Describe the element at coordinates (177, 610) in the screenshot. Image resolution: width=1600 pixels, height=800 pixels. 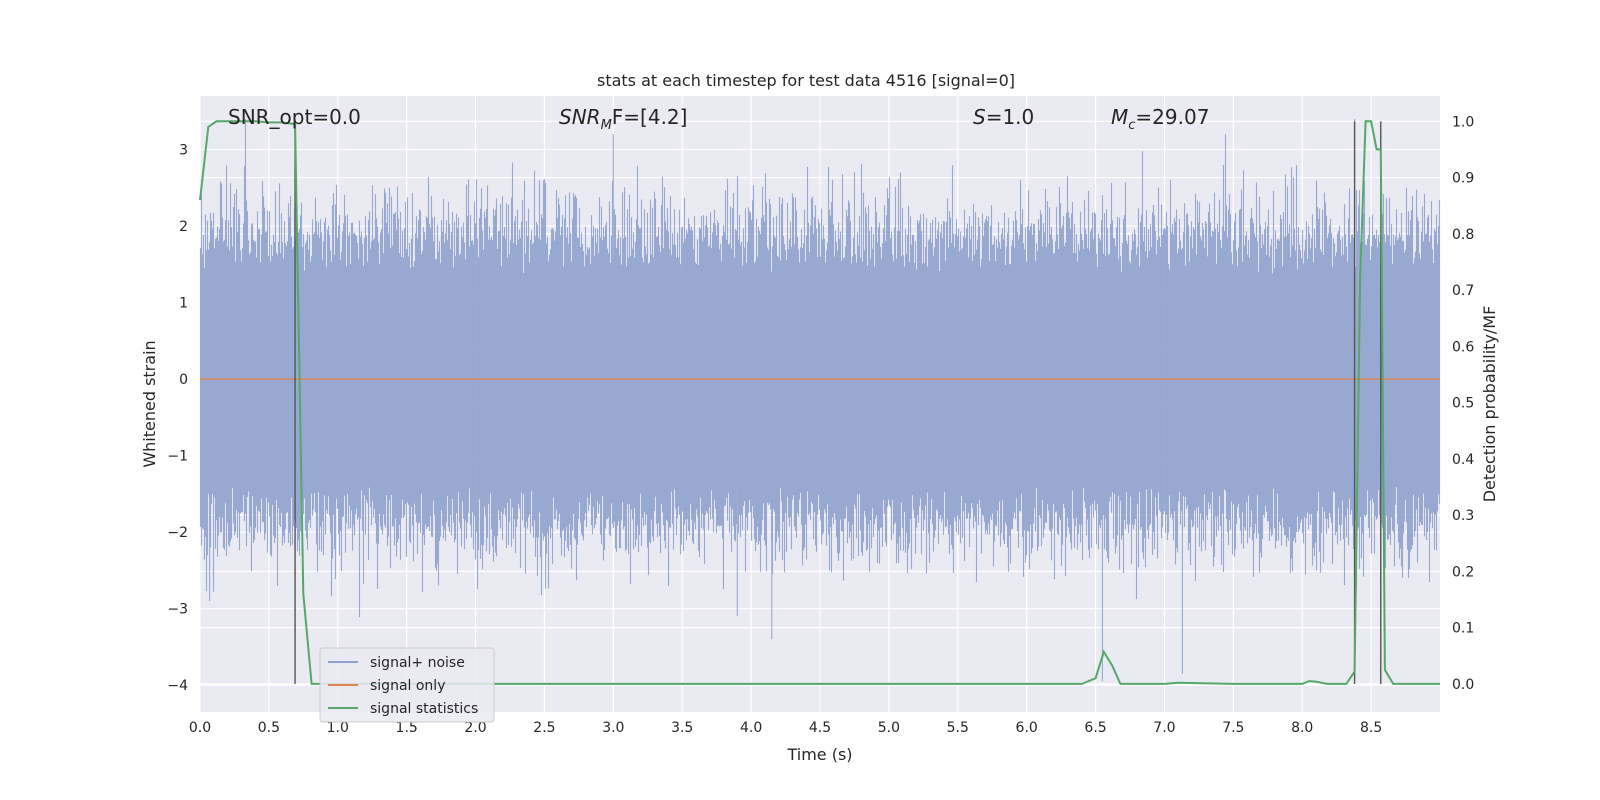
I see `y-tick-label: −3` at that location.